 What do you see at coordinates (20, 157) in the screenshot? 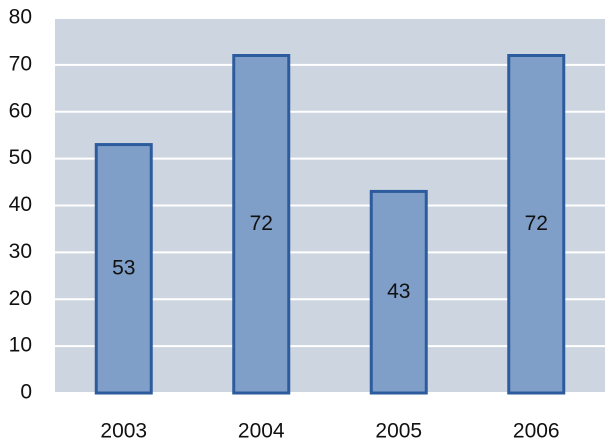
I see `y-tick-label: 50` at bounding box center [20, 157].